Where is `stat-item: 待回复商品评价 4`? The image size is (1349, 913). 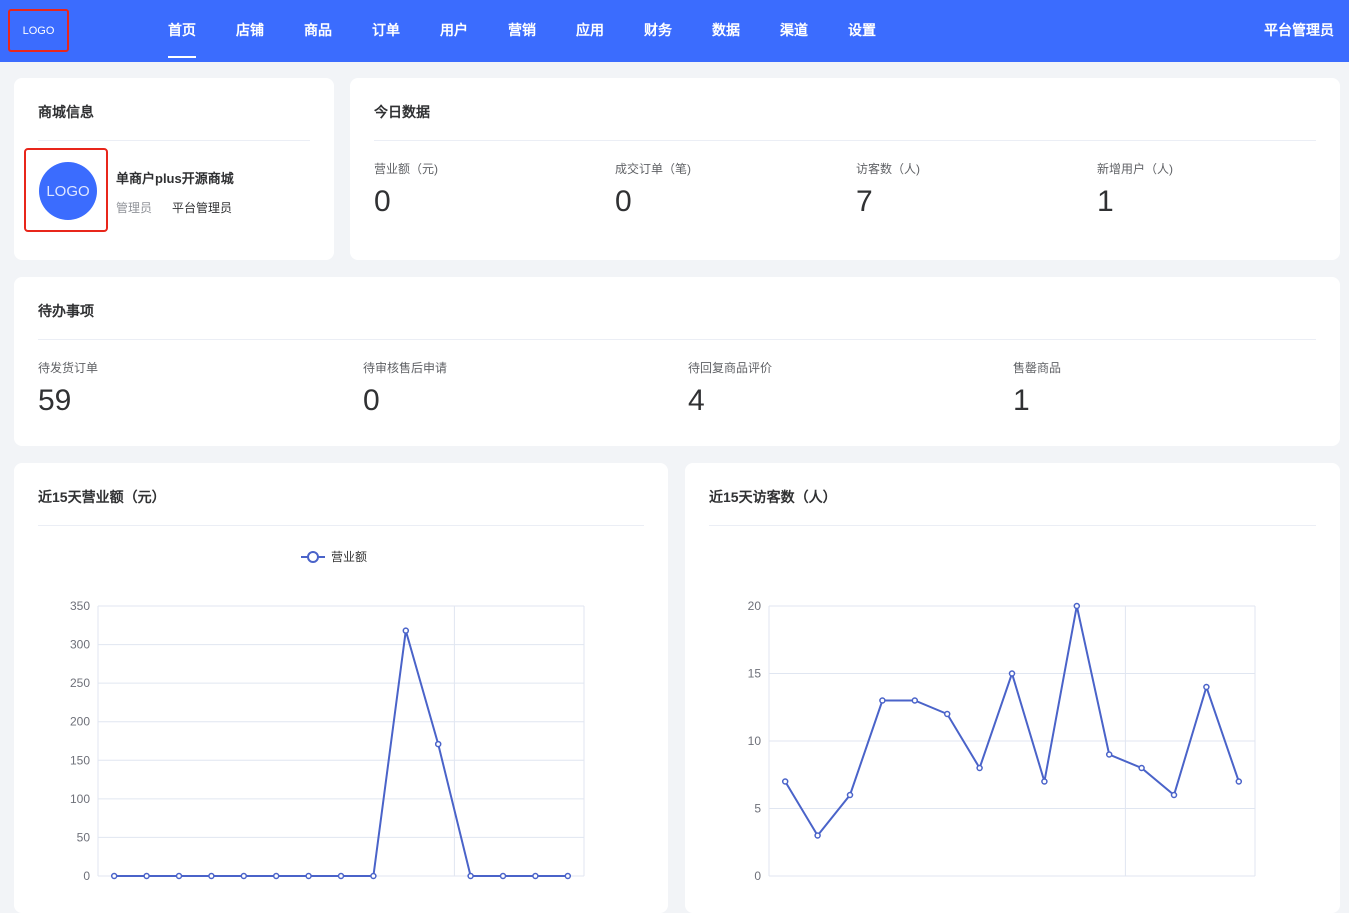
stat-item: 待回复商品评价 4 is located at coordinates (730, 388).